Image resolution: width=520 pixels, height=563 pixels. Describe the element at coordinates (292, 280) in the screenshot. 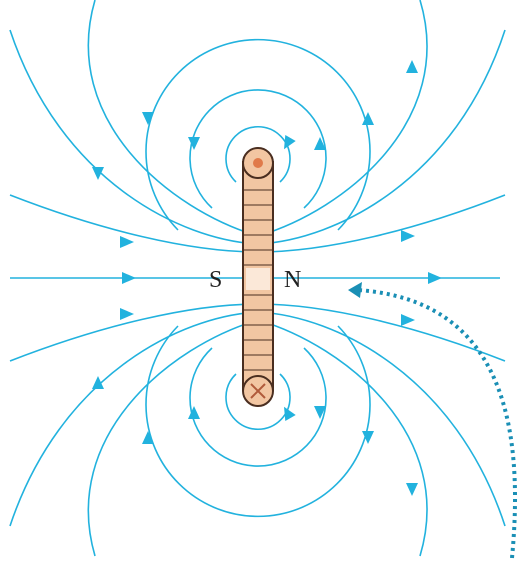

I see `north-pole-label: N` at that location.